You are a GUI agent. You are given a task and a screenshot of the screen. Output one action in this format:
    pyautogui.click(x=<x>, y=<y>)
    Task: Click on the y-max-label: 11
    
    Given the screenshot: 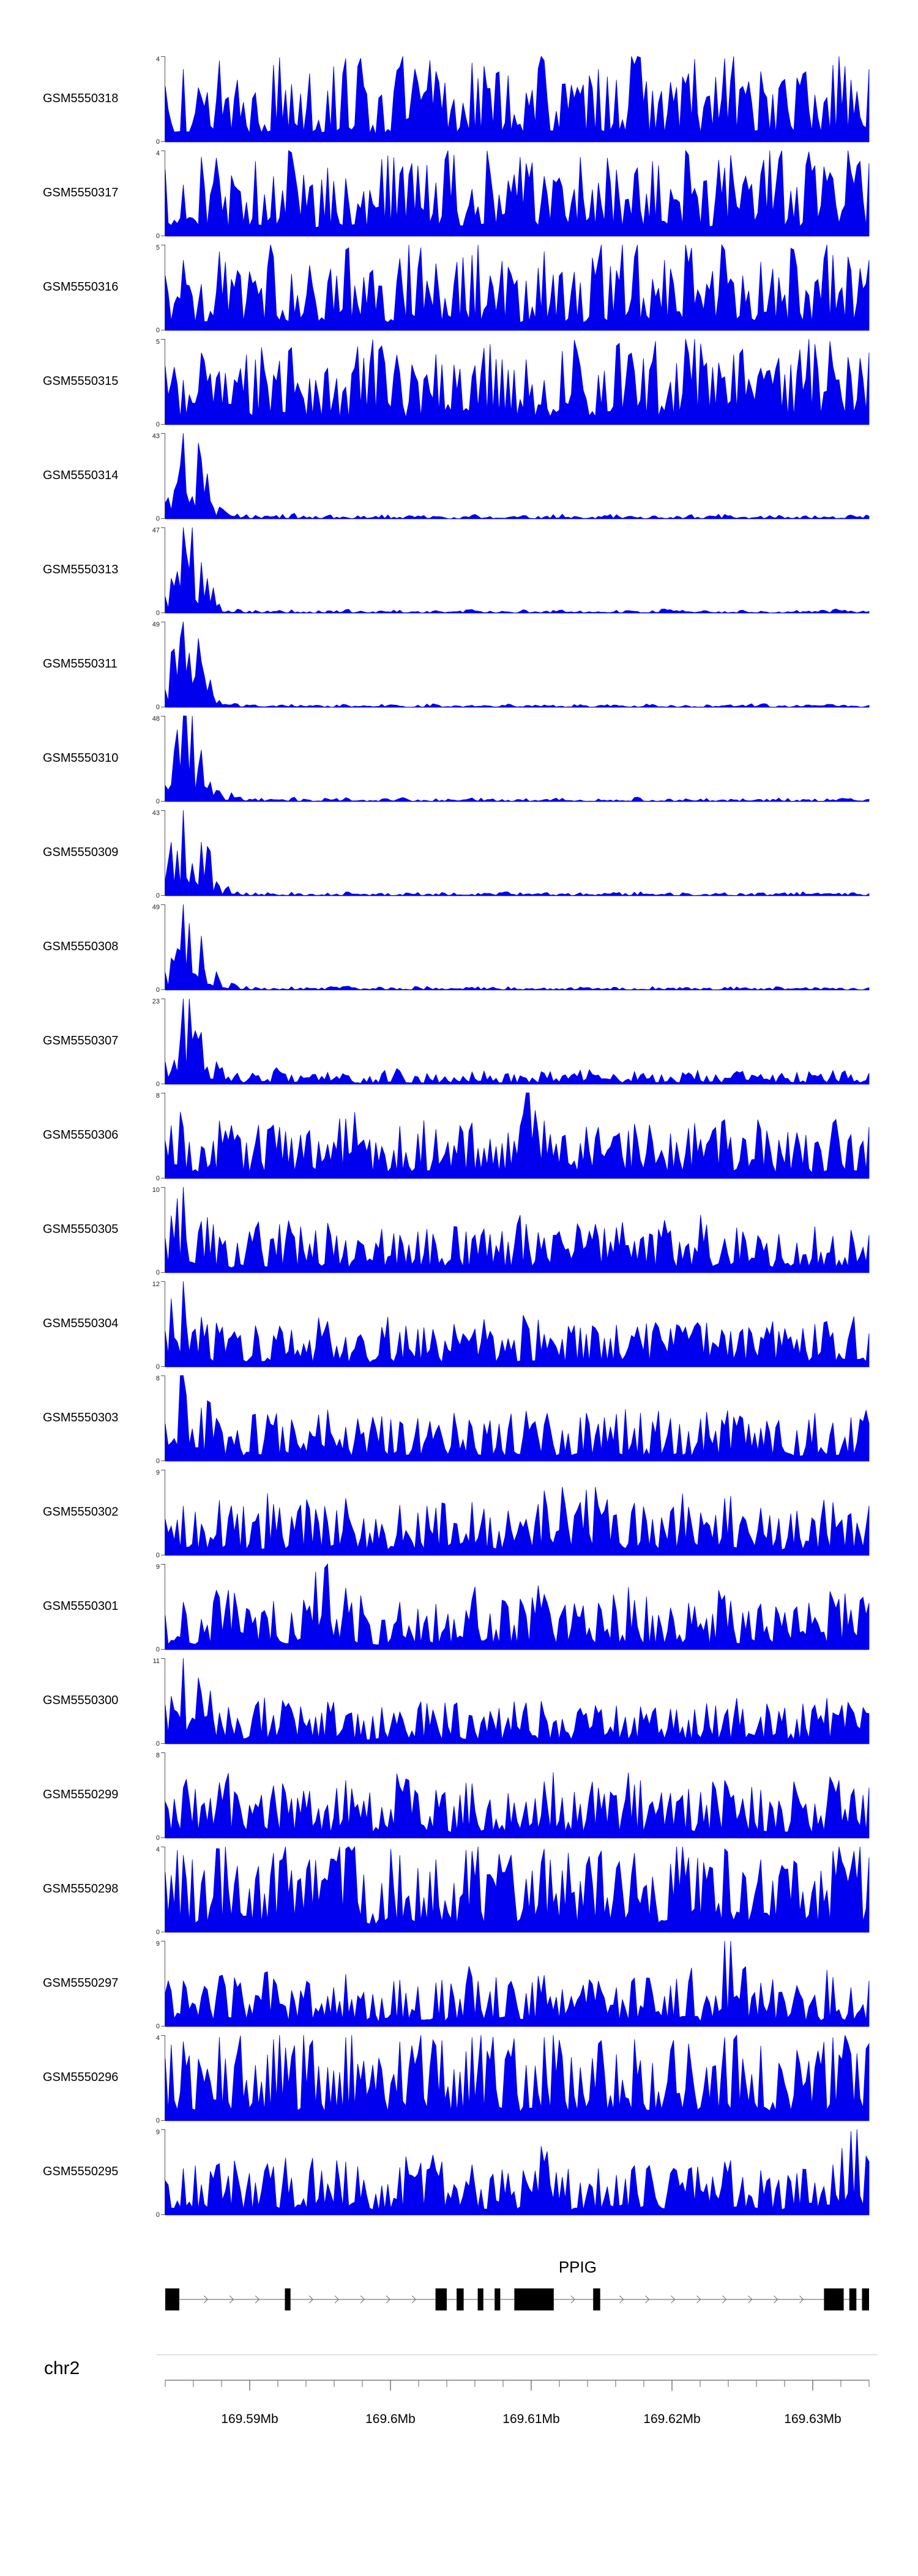 What is the action you would take?
    pyautogui.click(x=156, y=1661)
    